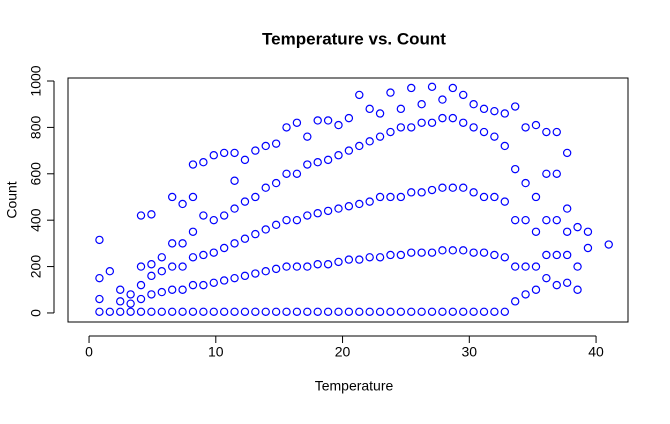 The width and height of the screenshot is (670, 424). What do you see at coordinates (89, 352) in the screenshot?
I see `x-tick-label: 0` at bounding box center [89, 352].